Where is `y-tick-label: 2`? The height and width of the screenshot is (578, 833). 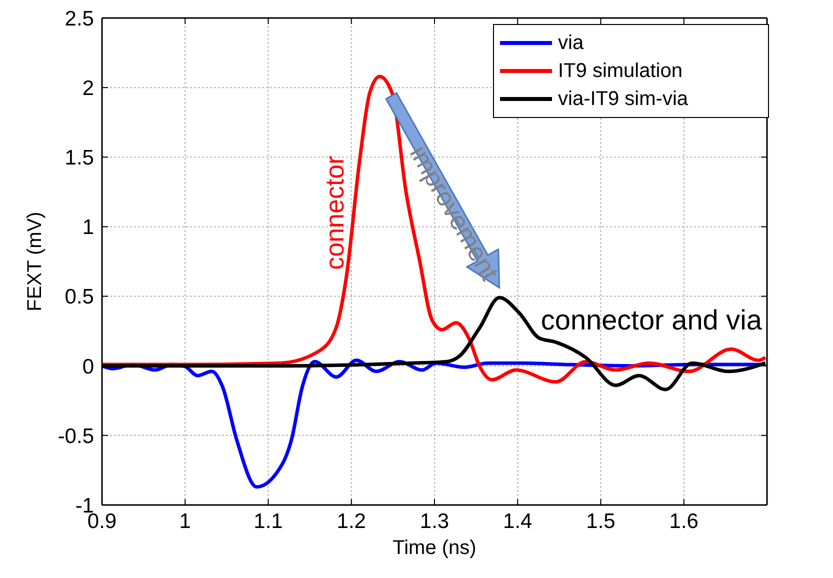
y-tick-label: 2 is located at coordinates (88, 88).